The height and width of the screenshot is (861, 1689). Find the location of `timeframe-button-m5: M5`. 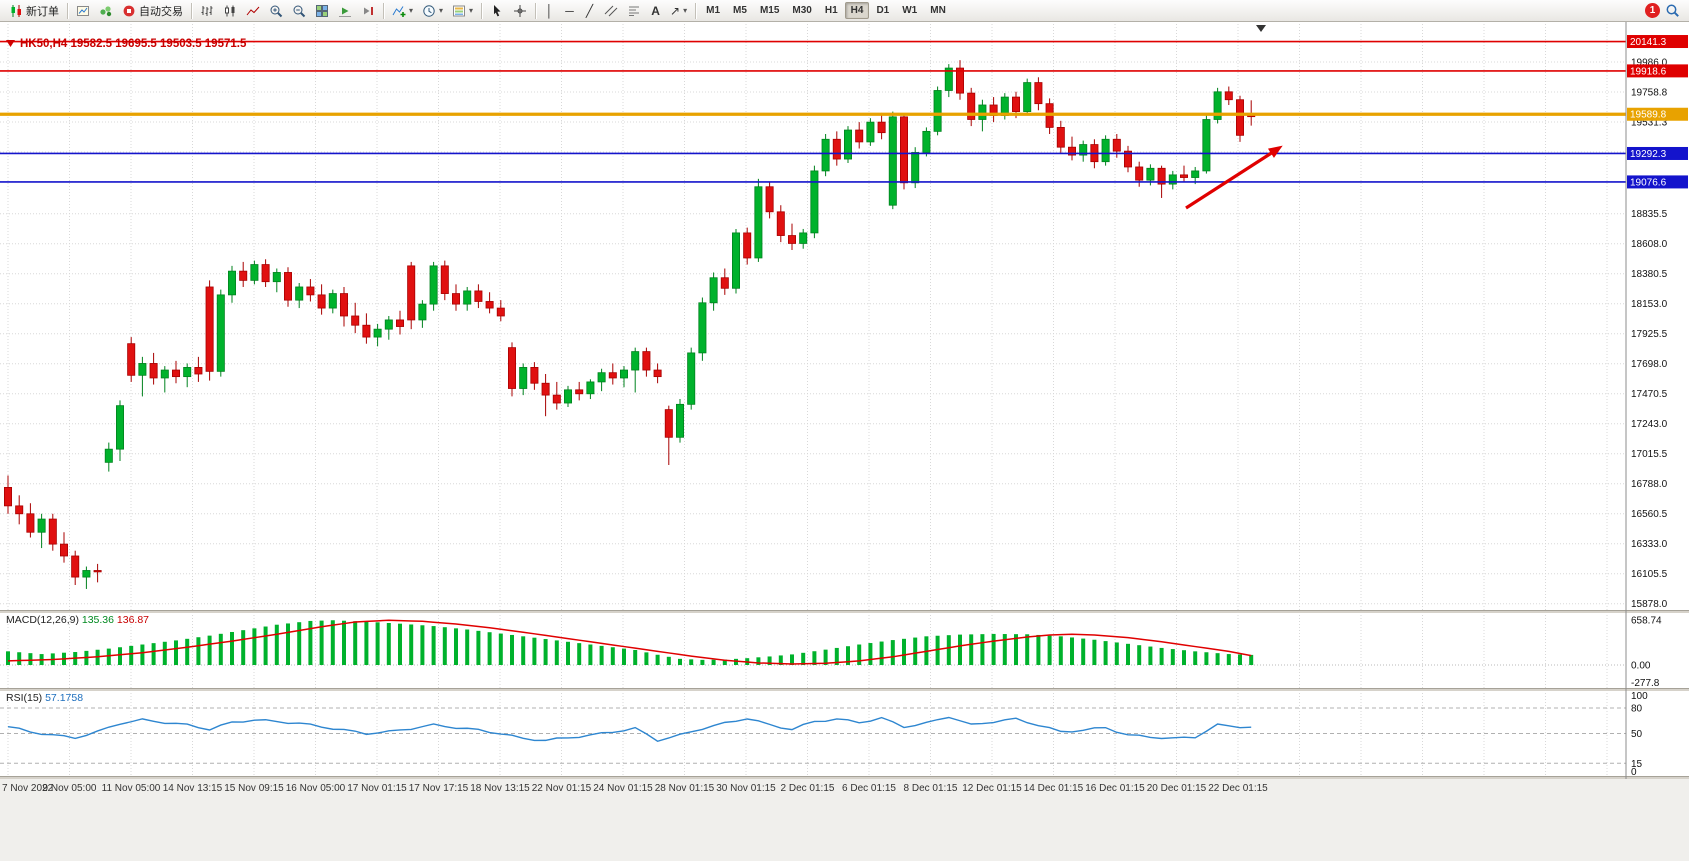

timeframe-button-m5: M5 is located at coordinates (740, 10).